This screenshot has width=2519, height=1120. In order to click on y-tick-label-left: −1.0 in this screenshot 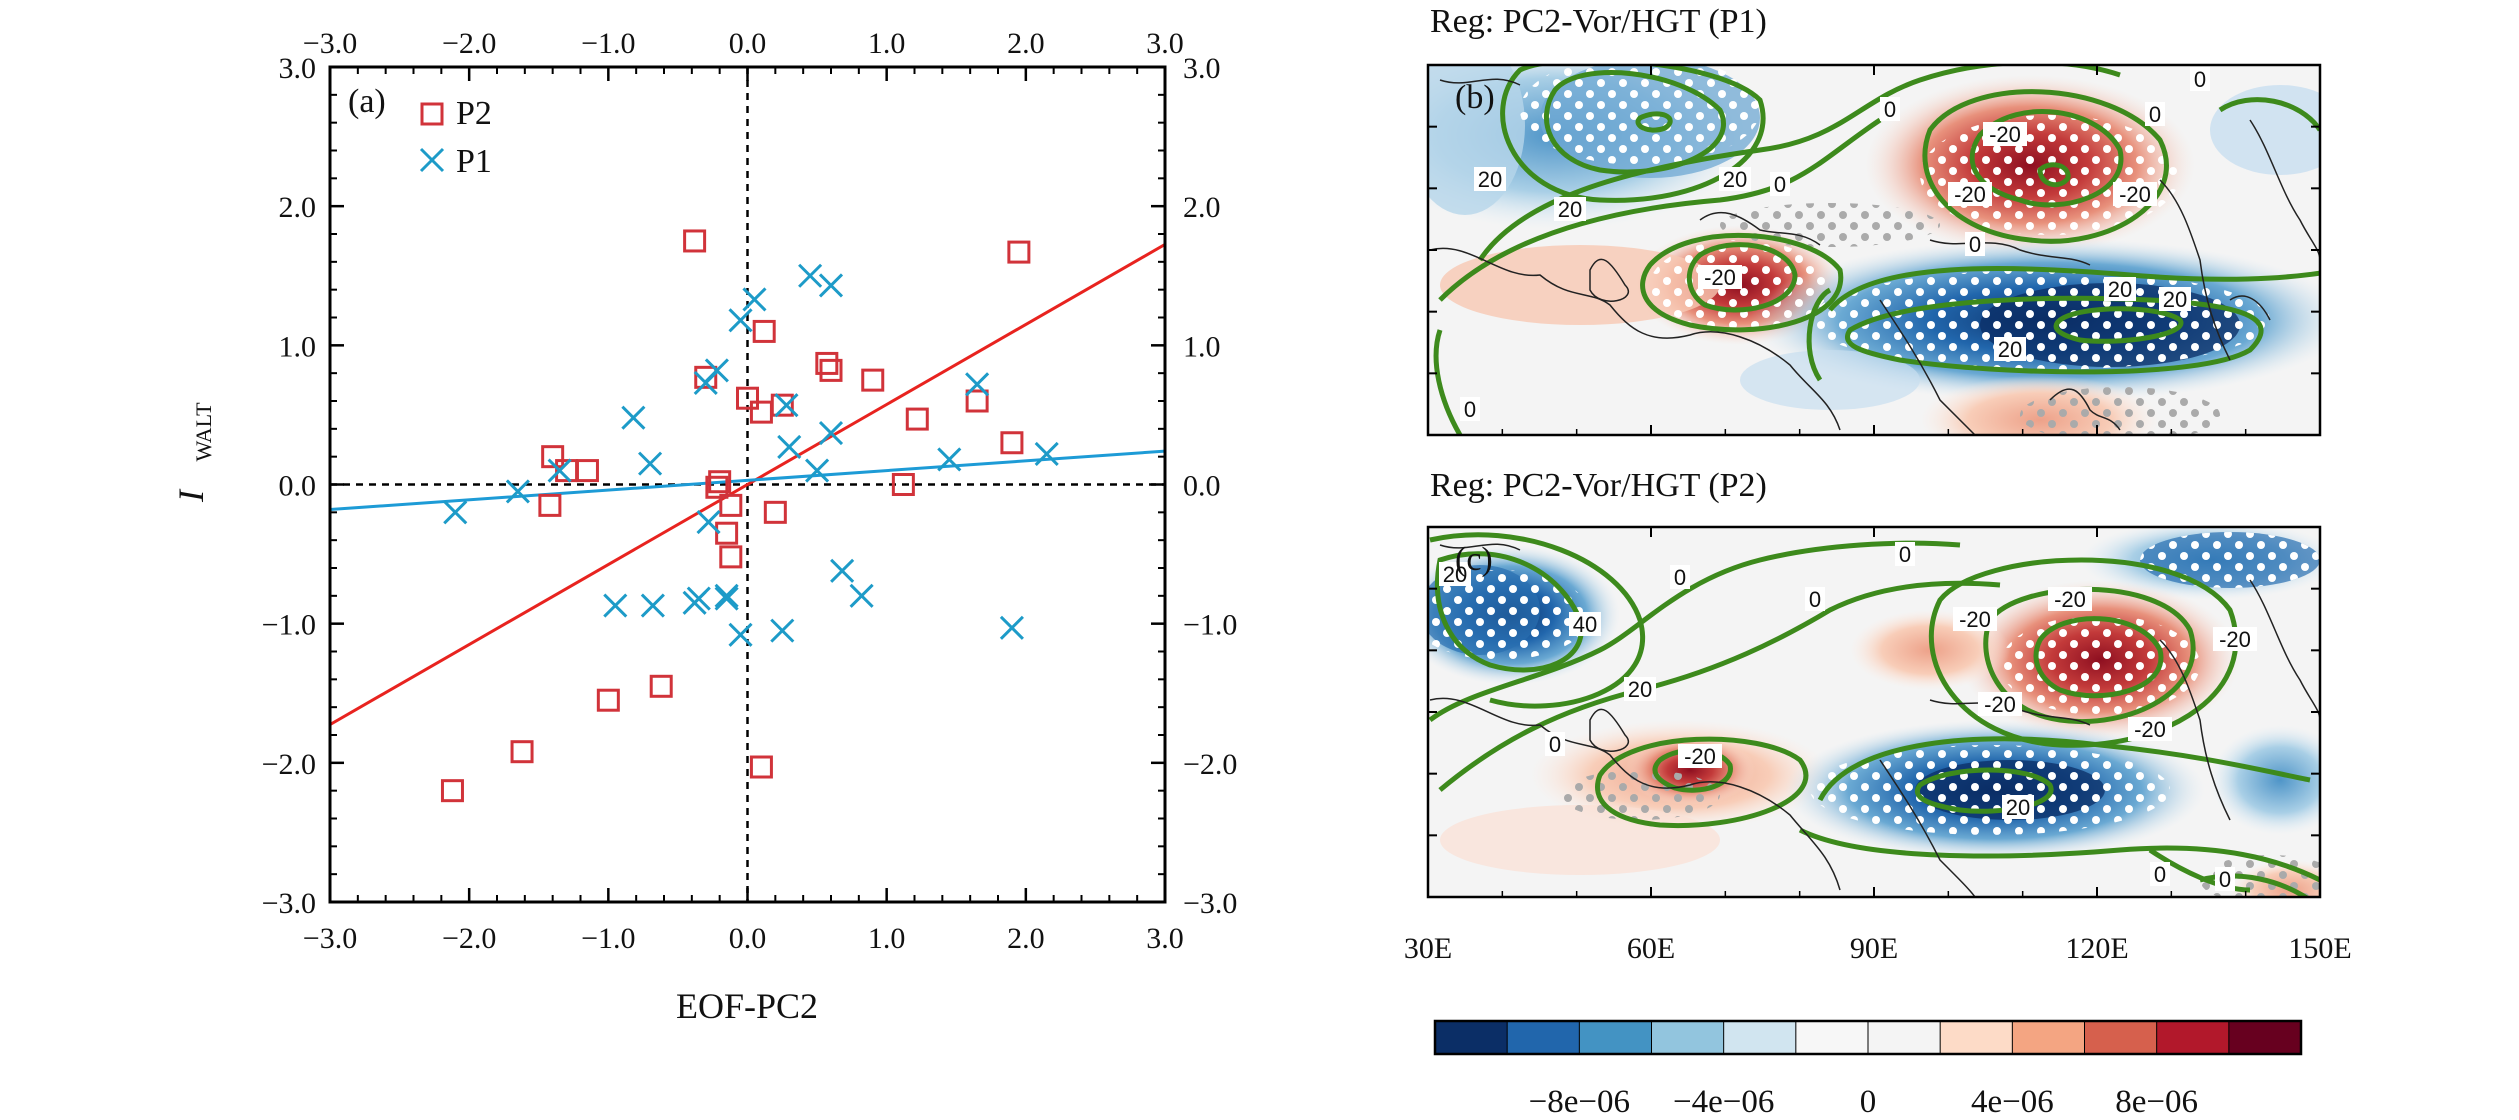, I will do `click(289, 625)`.